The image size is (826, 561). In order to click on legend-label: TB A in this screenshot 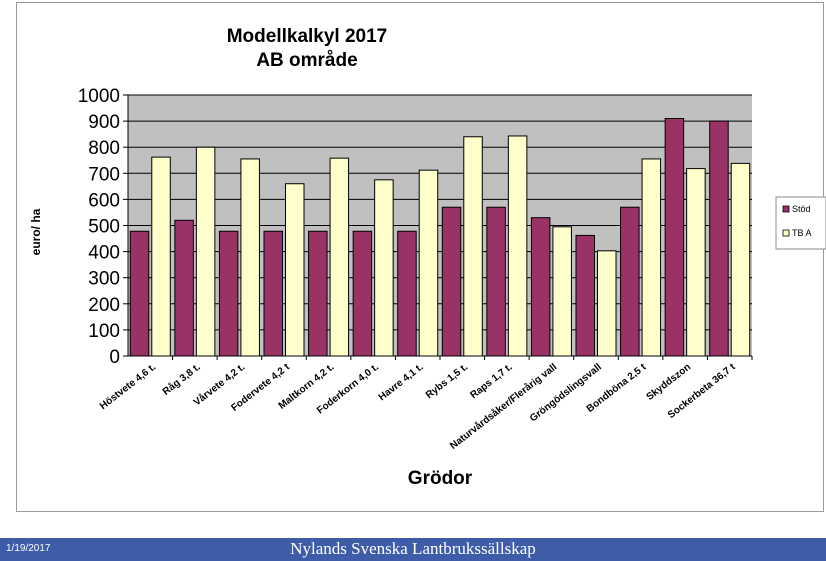, I will do `click(802, 233)`.